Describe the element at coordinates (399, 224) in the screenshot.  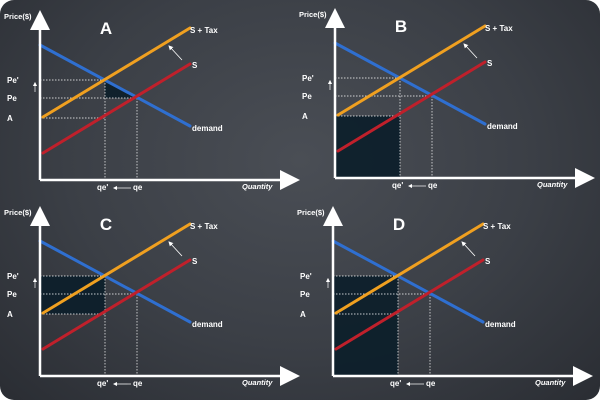
I see `panel-title: D` at that location.